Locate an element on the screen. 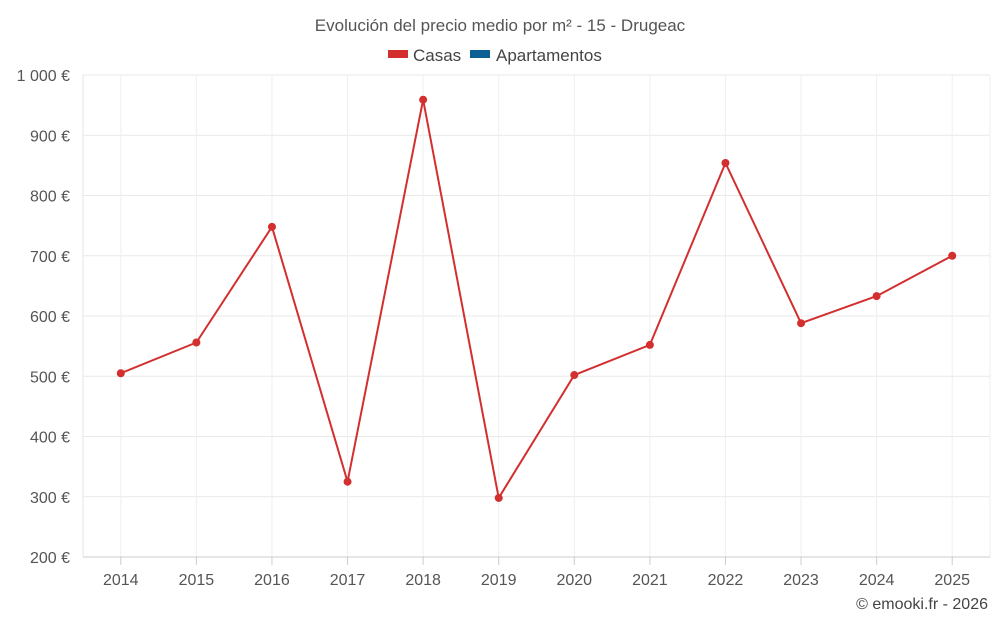 The height and width of the screenshot is (625, 1000). data-point-casas-2023 is located at coordinates (801, 323).